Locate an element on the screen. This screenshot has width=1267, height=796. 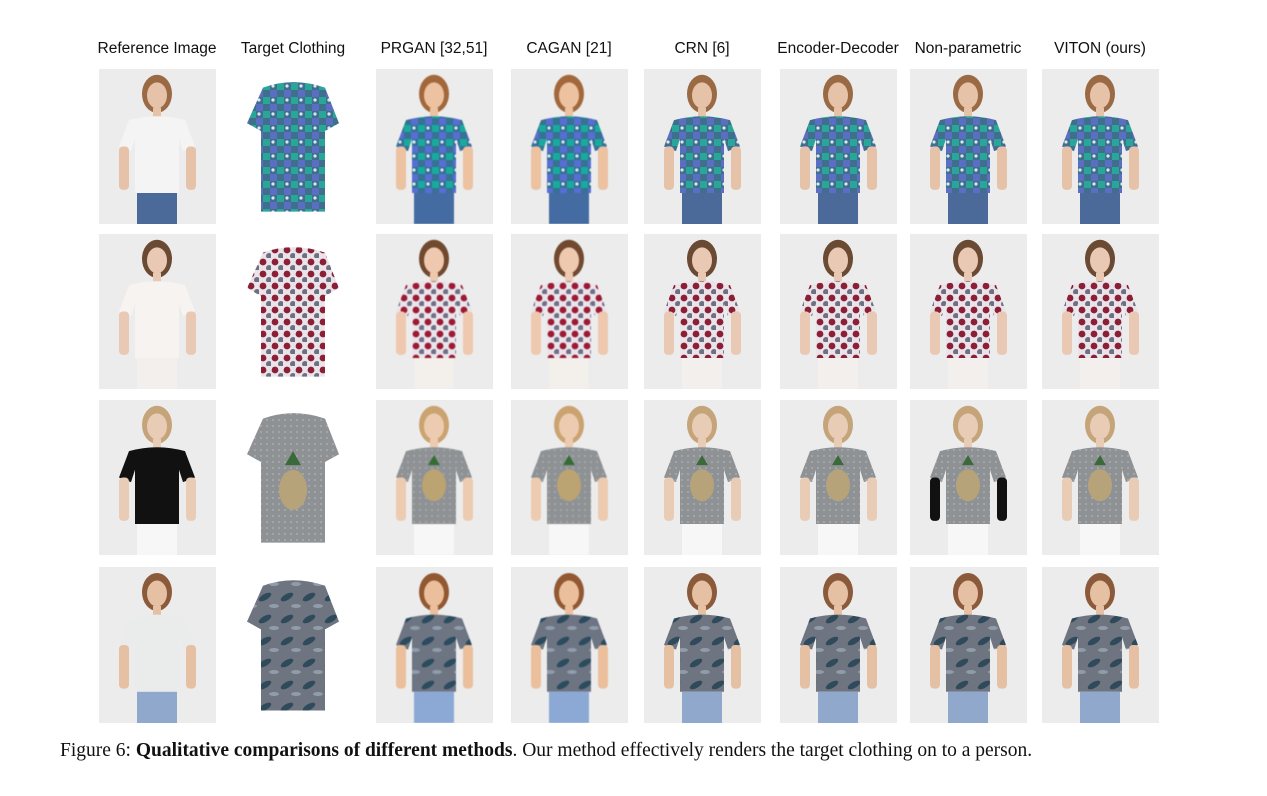
result-image-r2-cloth is located at coordinates (293, 311).